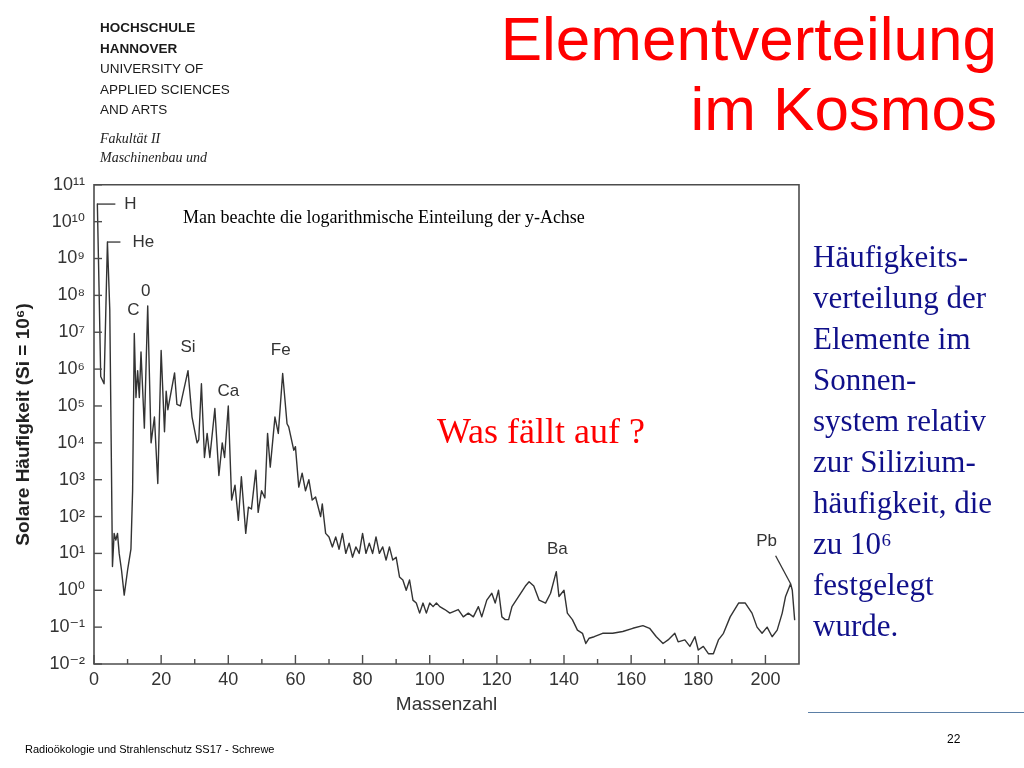 This screenshot has height=768, width=1024. Describe the element at coordinates (564, 678) in the screenshot. I see `x-tick-label: 140` at that location.